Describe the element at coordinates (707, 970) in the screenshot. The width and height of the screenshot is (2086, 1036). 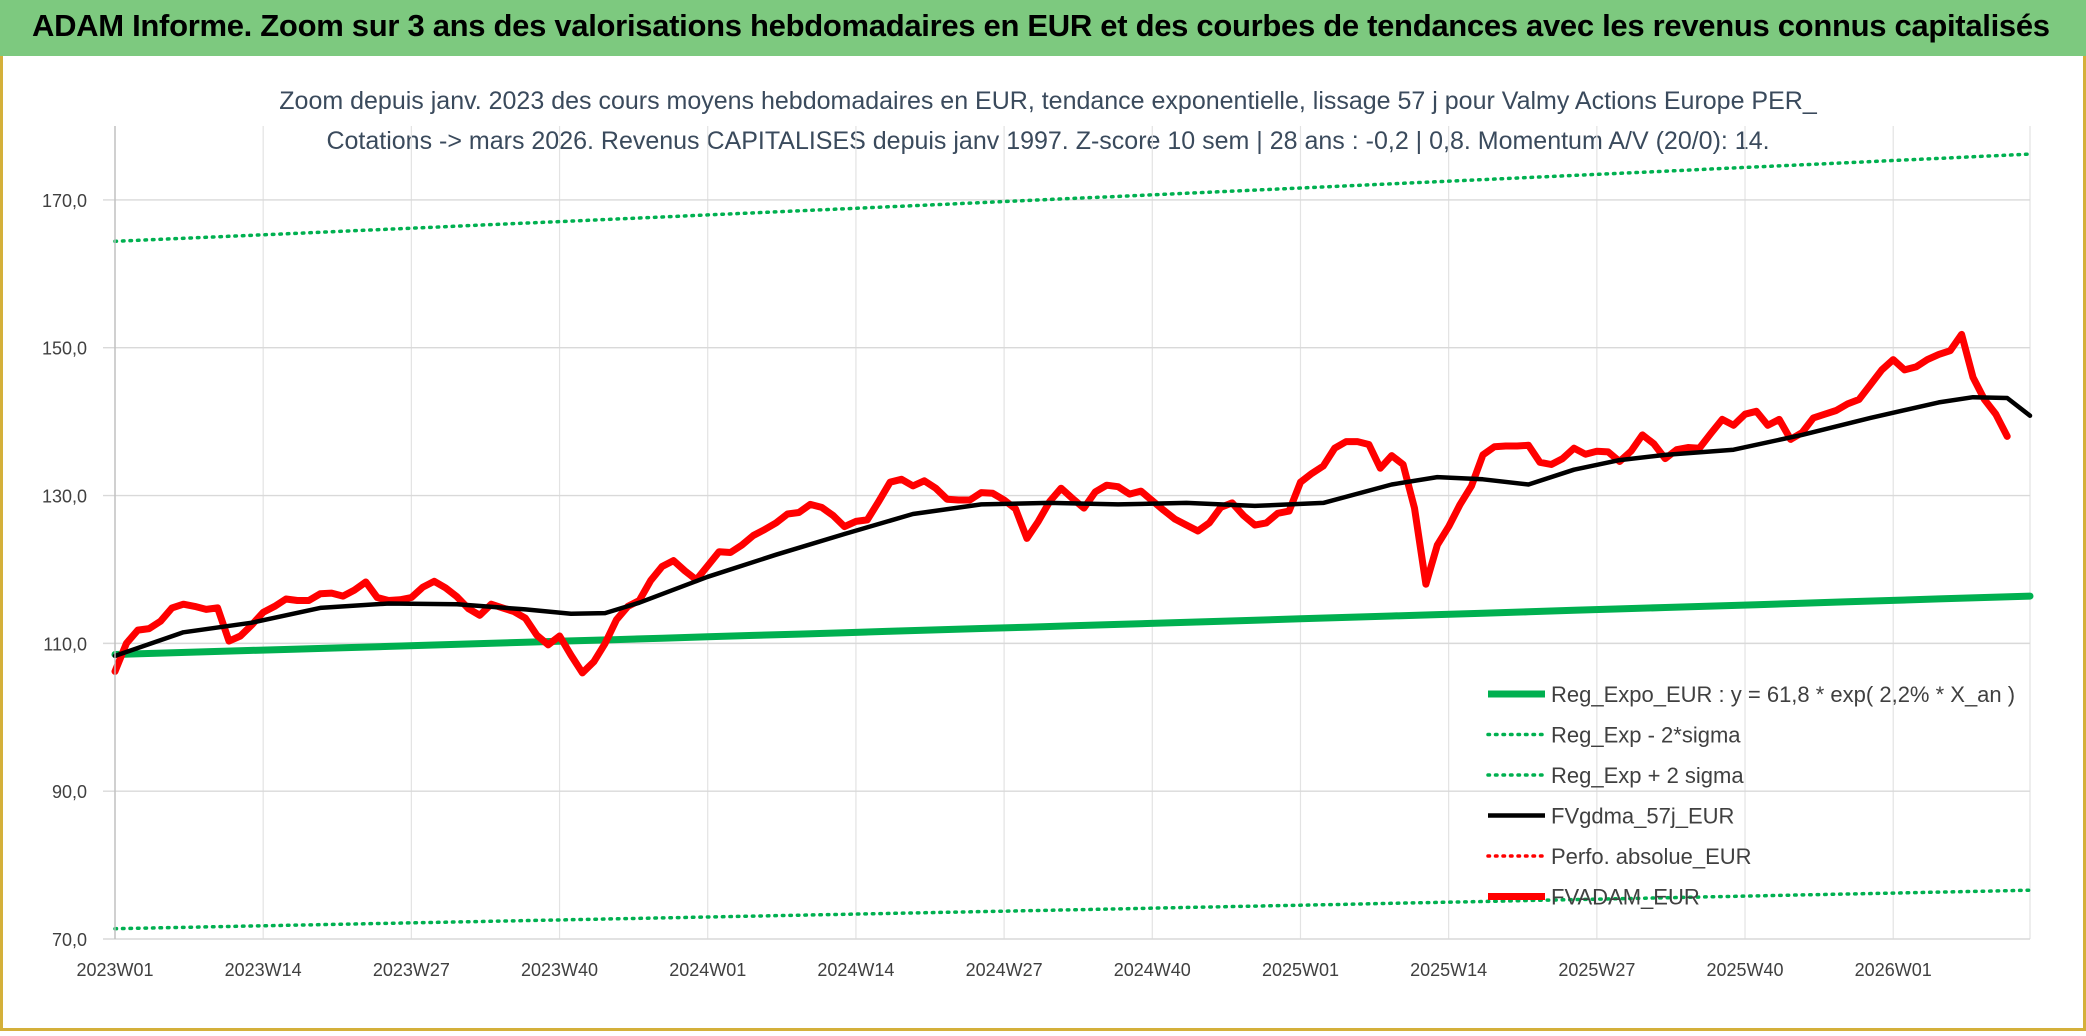
I see `x-tick-label: 2024W01` at that location.